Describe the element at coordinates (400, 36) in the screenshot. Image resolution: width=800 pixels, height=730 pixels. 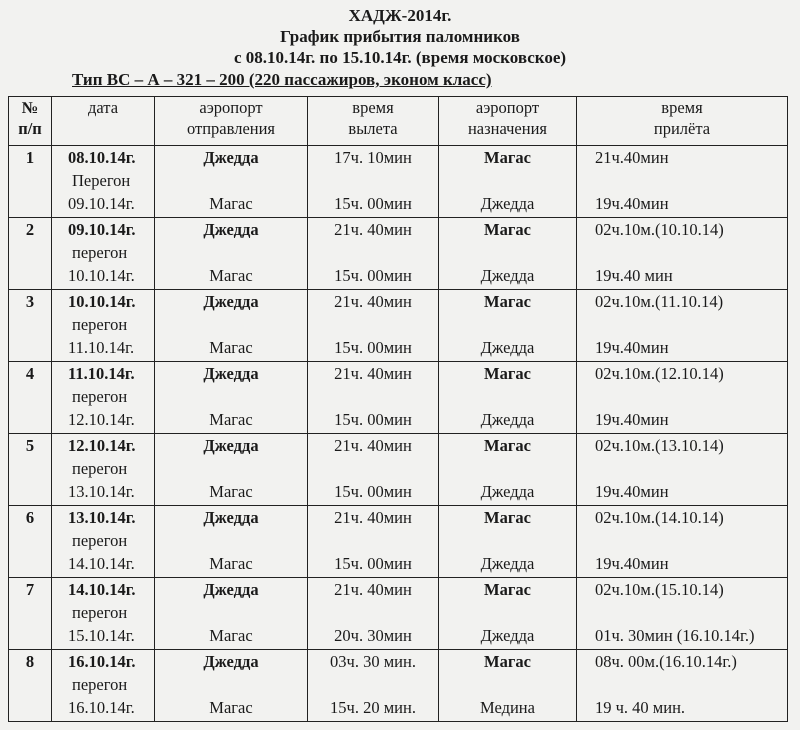
I see `document-subtitle: График прибытия паломников` at that location.